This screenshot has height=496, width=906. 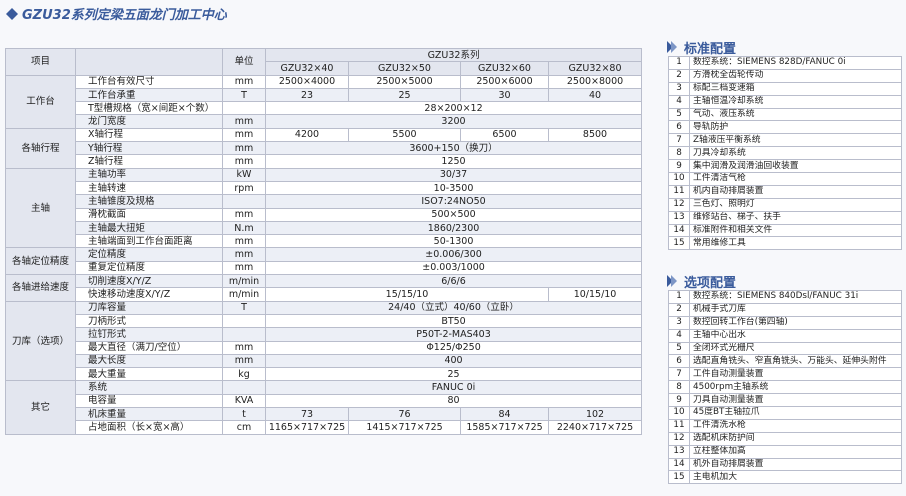 I want to click on config-text: 全闭环式光栅尺, so click(x=795, y=348).